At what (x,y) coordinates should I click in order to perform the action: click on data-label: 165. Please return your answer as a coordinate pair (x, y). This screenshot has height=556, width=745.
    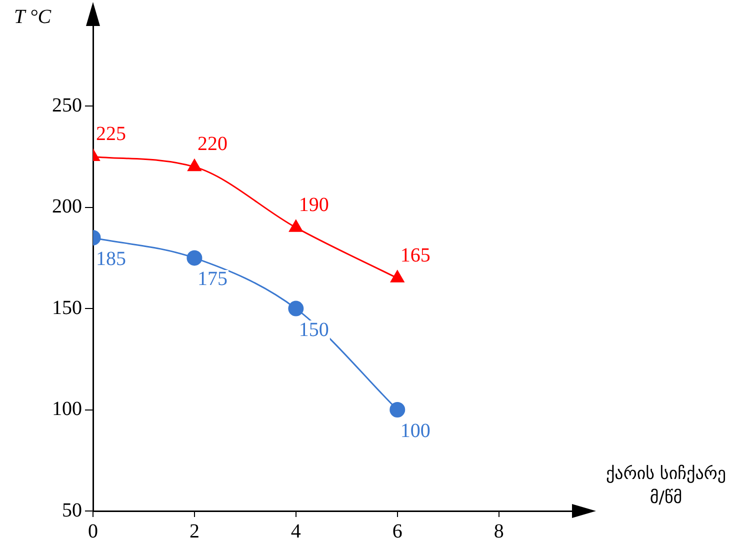
    Looking at the image, I should click on (415, 255).